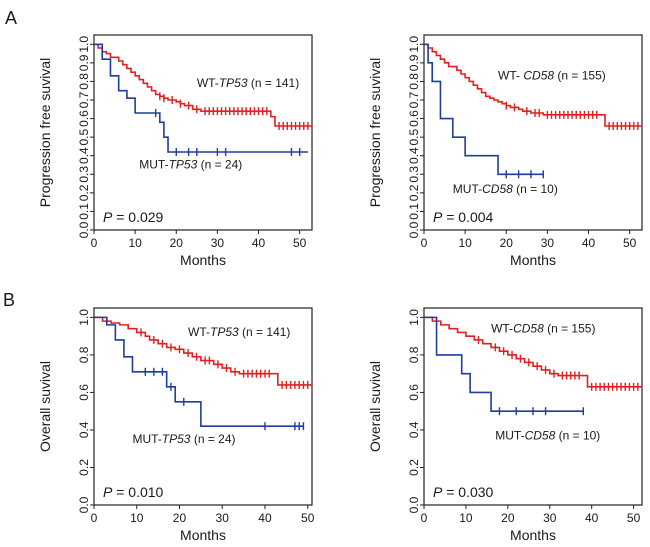  I want to click on panel-label-a: A, so click(11, 18).